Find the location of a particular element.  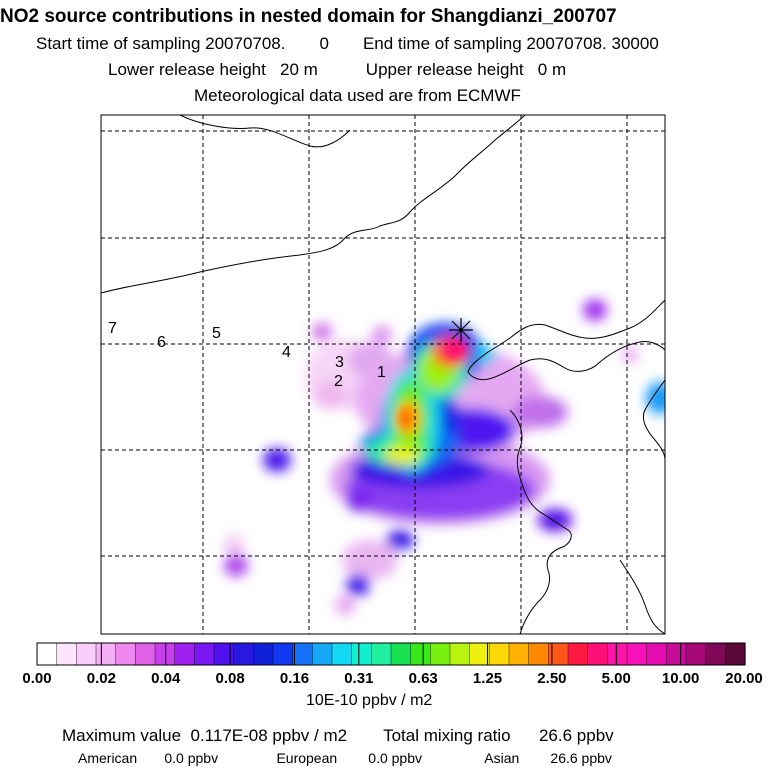

trajectory-label-7: 7 is located at coordinates (112, 328).